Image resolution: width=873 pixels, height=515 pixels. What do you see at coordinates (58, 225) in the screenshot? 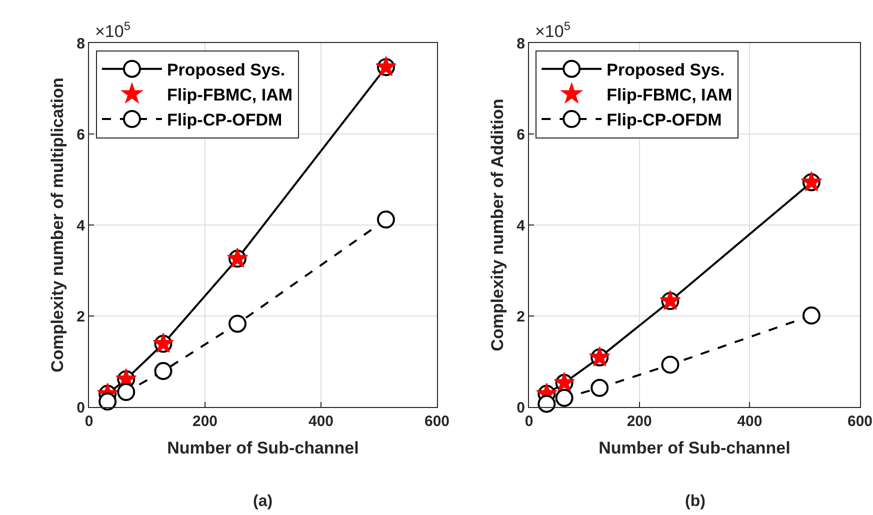
I see `y-axis-title: Complexity number of multiplication` at bounding box center [58, 225].